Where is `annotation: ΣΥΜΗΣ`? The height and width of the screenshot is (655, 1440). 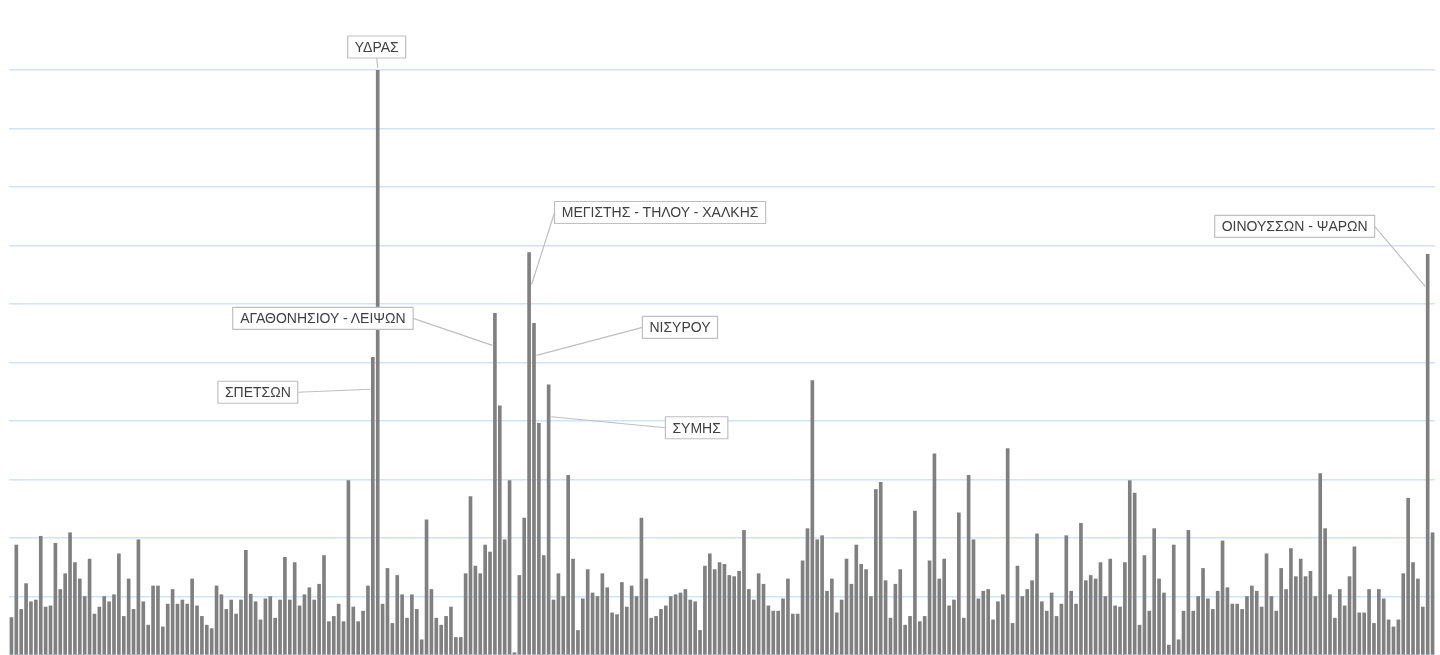
annotation: ΣΥΜΗΣ is located at coordinates (697, 427).